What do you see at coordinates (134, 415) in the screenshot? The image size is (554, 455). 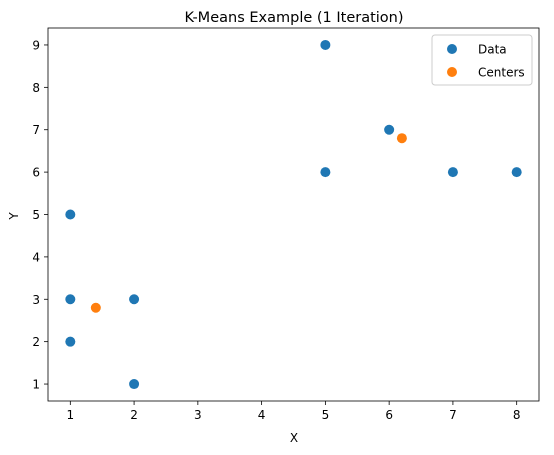 I see `x-tick-label: 2` at bounding box center [134, 415].